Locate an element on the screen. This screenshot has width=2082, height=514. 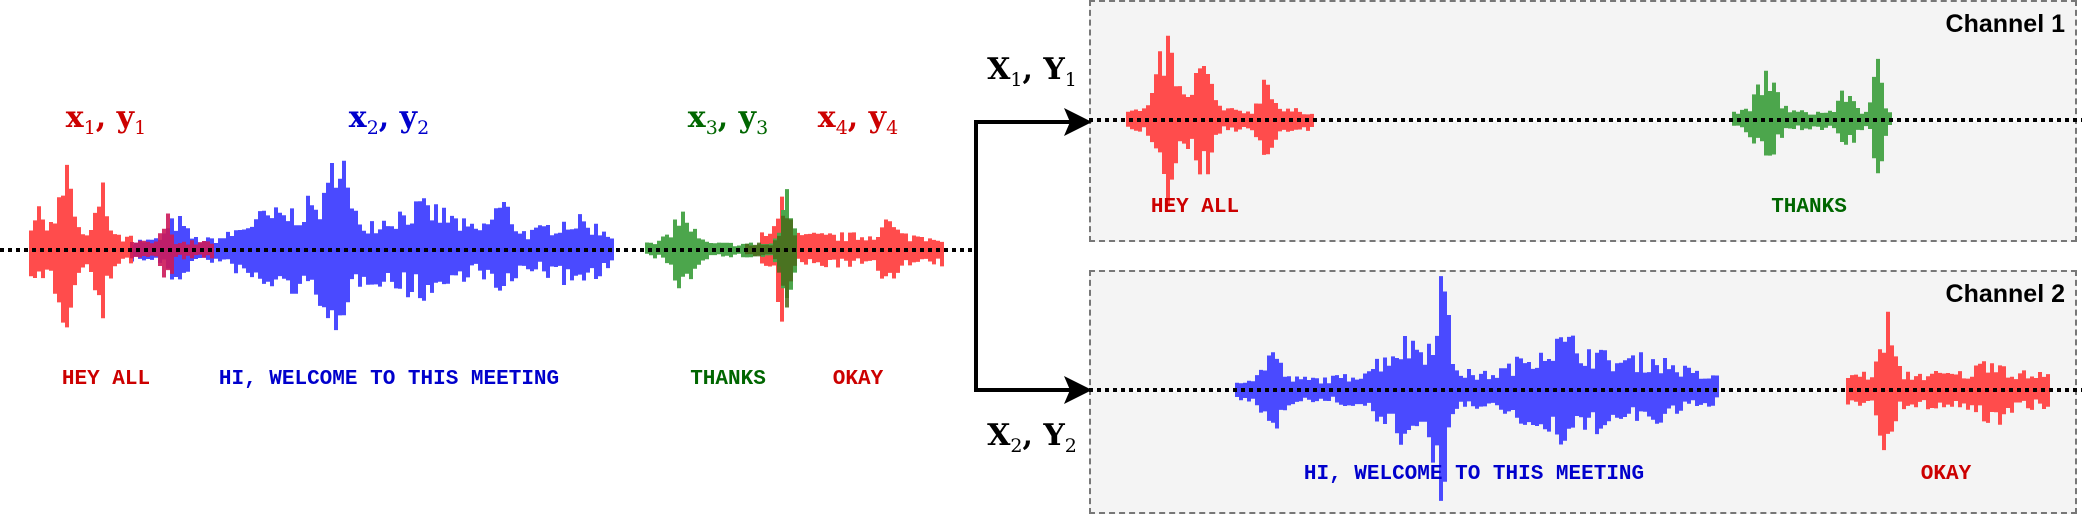
transcript-welcome: HI, WELCOME TO THIS MEETING is located at coordinates (389, 379).